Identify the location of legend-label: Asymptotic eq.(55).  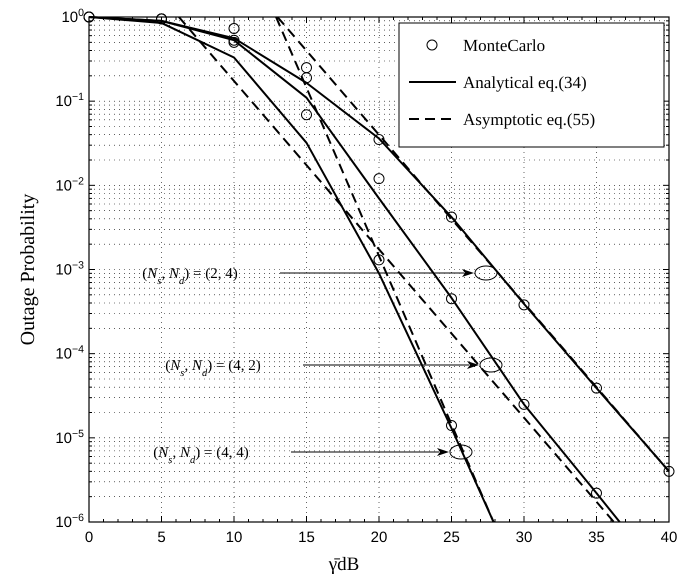
(529, 119).